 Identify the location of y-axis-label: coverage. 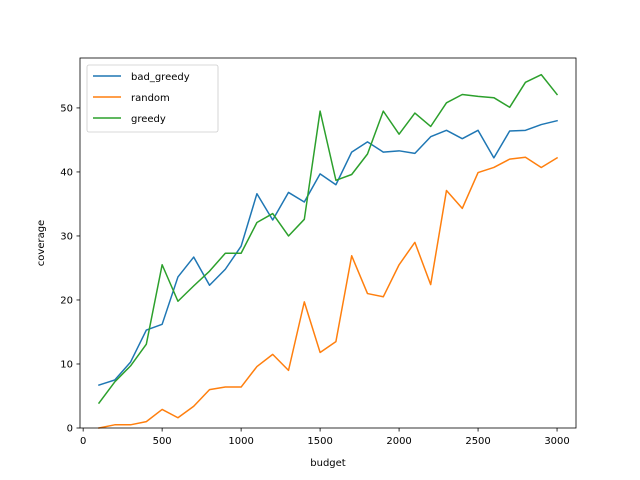
(41, 243).